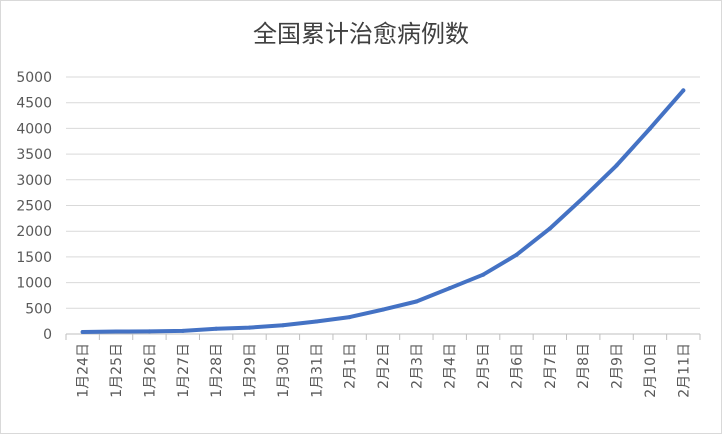 This screenshot has width=722, height=434. Describe the element at coordinates (383, 336) in the screenshot. I see `x-axis` at that location.